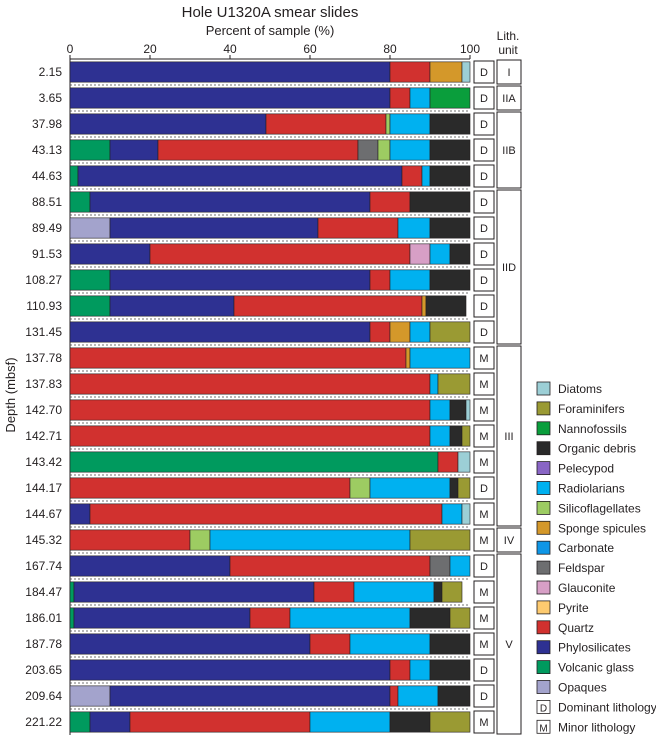  I want to click on legend-label: Diatoms, so click(580, 389).